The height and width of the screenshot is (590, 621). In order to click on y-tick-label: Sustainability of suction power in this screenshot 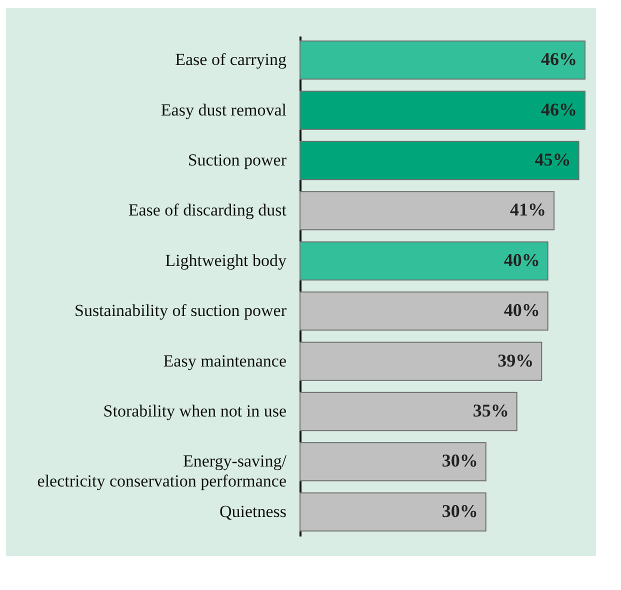, I will do `click(180, 310)`.